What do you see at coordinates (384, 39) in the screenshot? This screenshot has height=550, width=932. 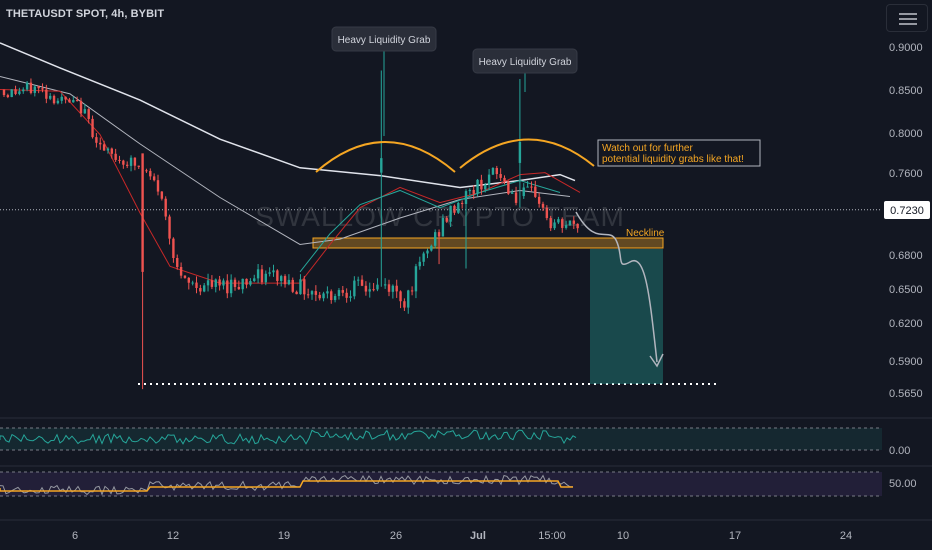 I see `liquidity-callout-1-box` at bounding box center [384, 39].